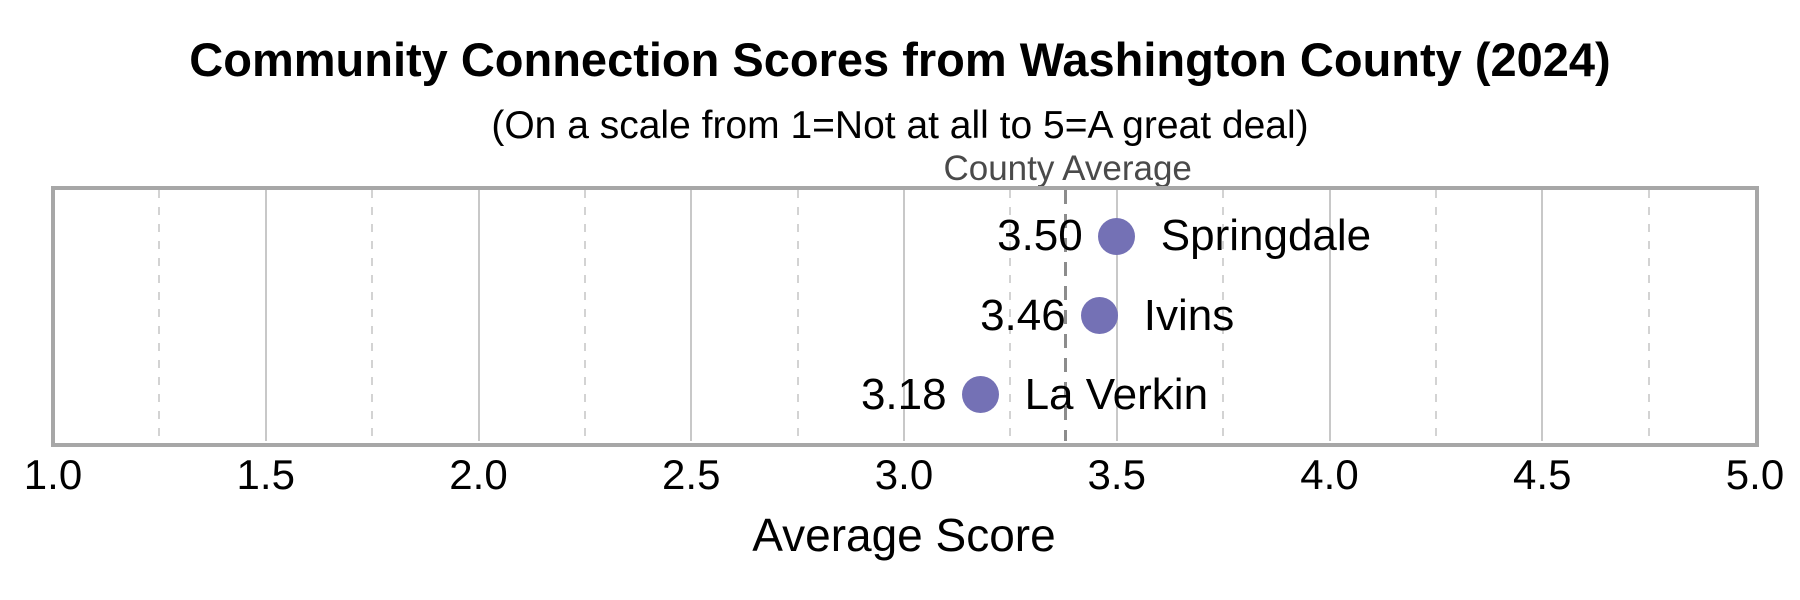  I want to click on x-tick-label: 4.0, so click(1329, 474).